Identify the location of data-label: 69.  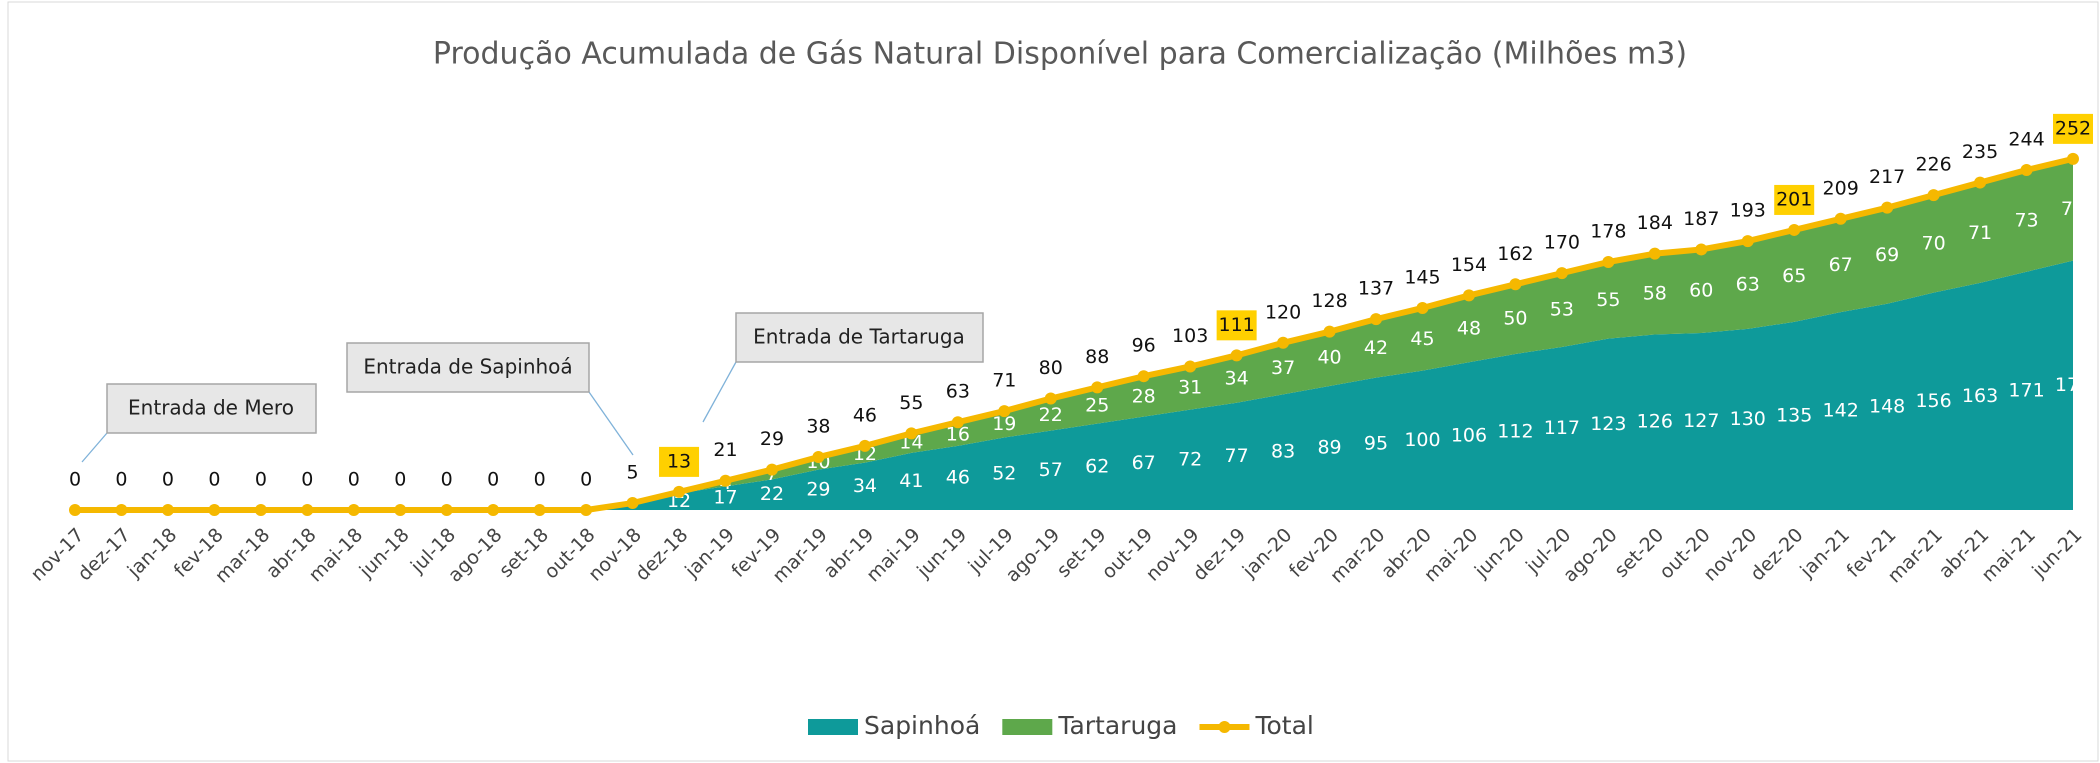
(1887, 255).